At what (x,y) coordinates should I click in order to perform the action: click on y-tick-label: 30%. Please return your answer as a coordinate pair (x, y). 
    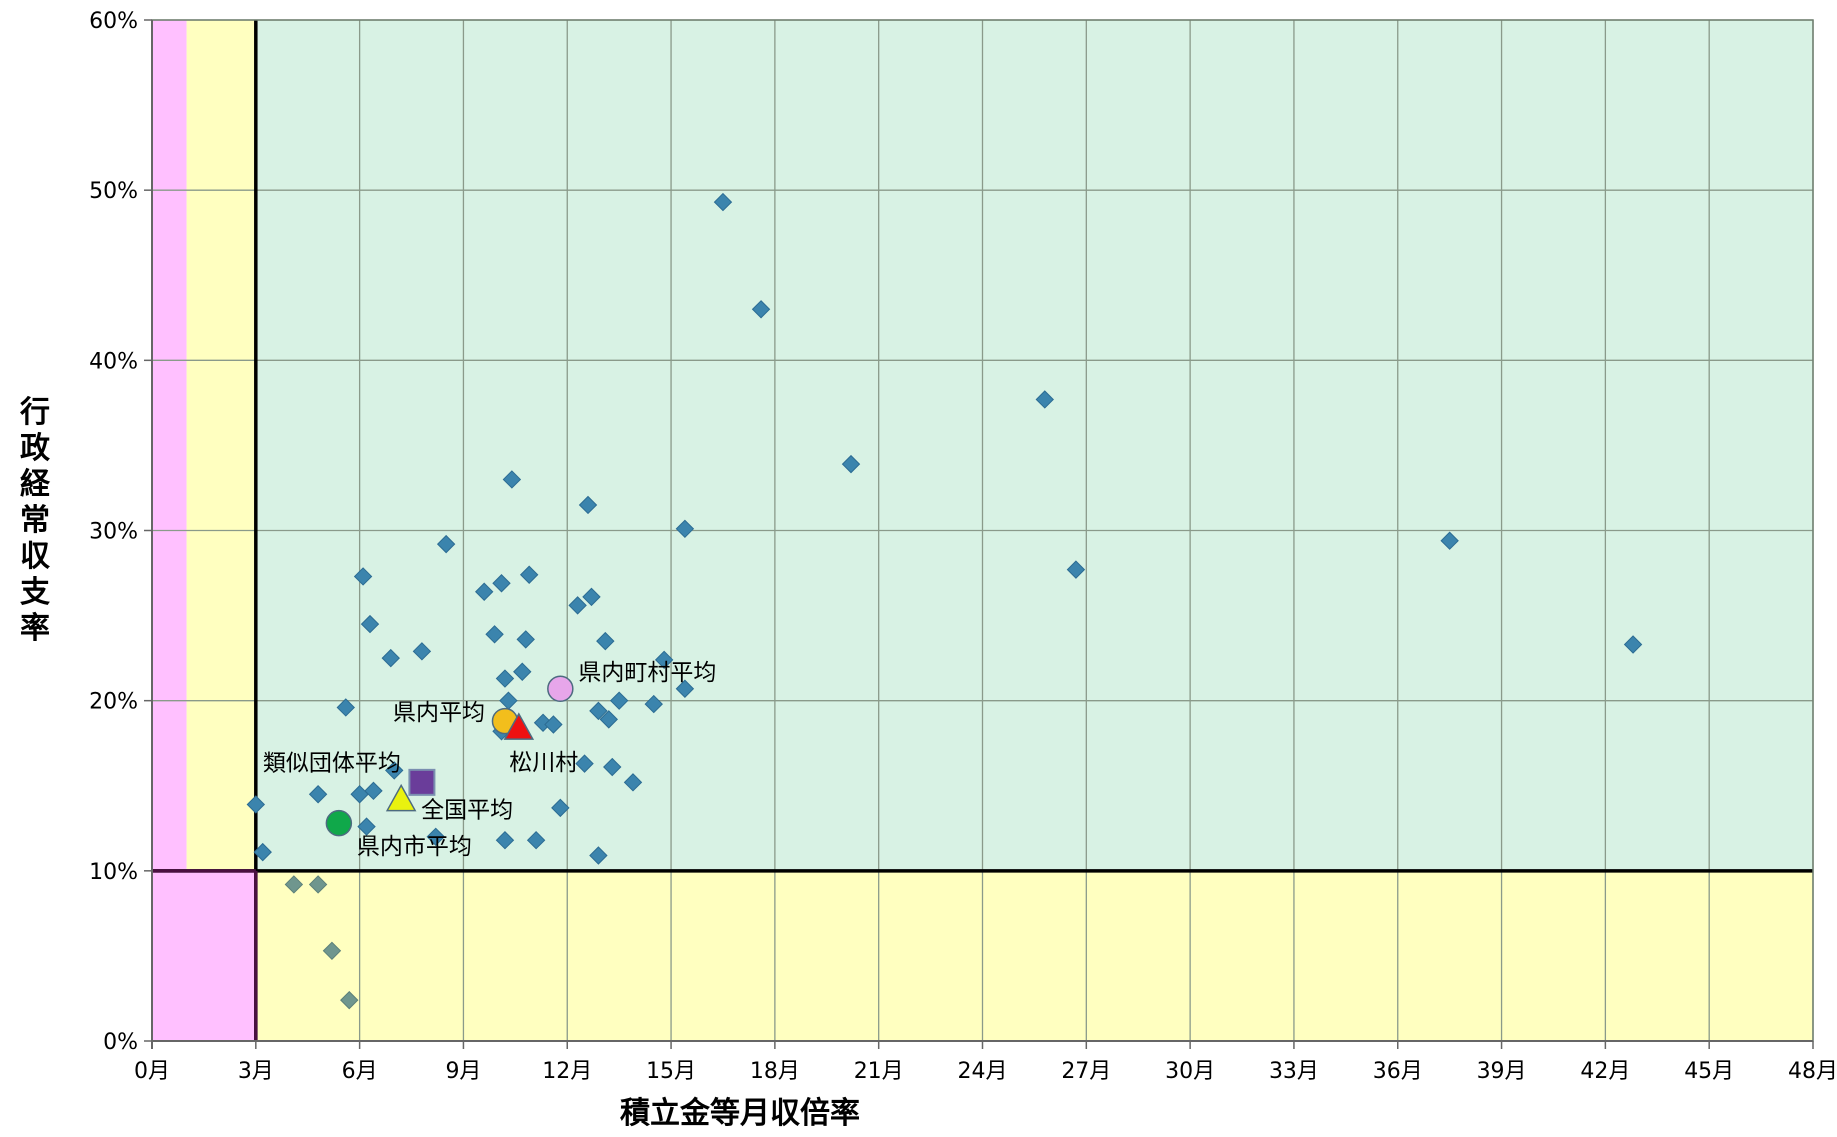
    Looking at the image, I should click on (113, 532).